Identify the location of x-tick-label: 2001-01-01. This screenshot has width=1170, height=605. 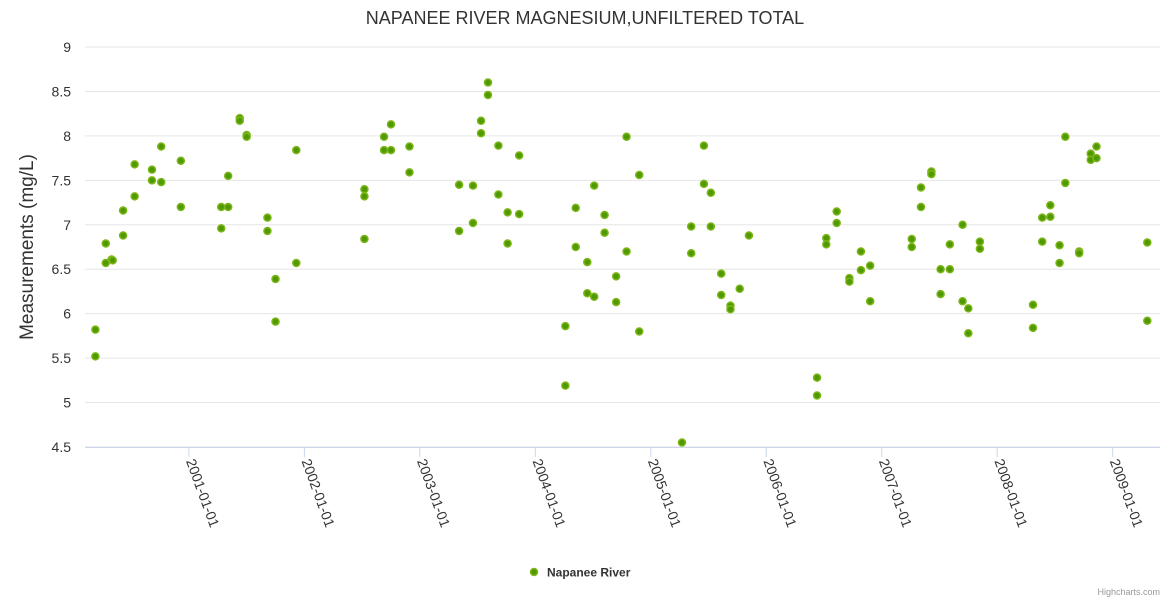
(203, 493).